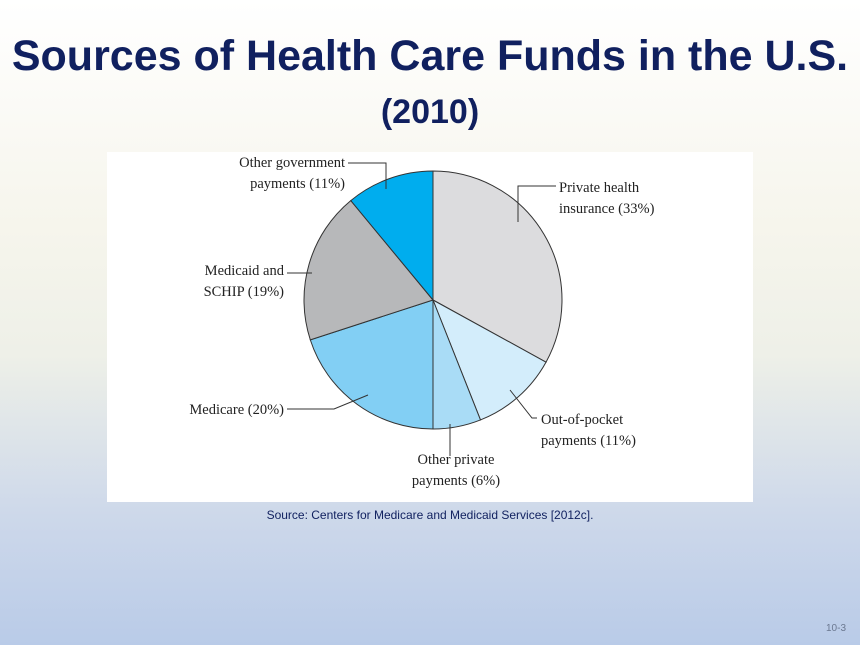 This screenshot has width=860, height=645. I want to click on leader-lines, so click(421, 309).